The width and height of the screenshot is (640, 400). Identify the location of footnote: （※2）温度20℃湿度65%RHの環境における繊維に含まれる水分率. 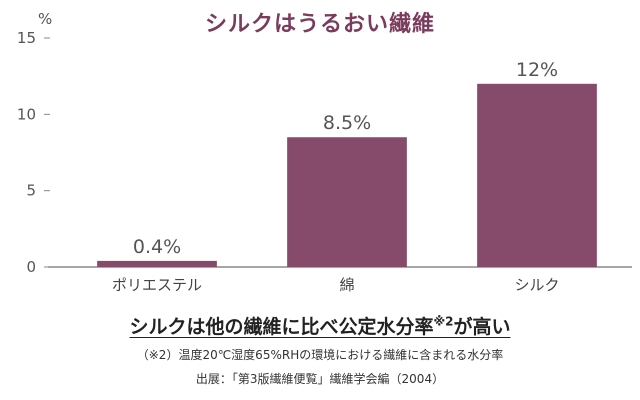
(320, 355).